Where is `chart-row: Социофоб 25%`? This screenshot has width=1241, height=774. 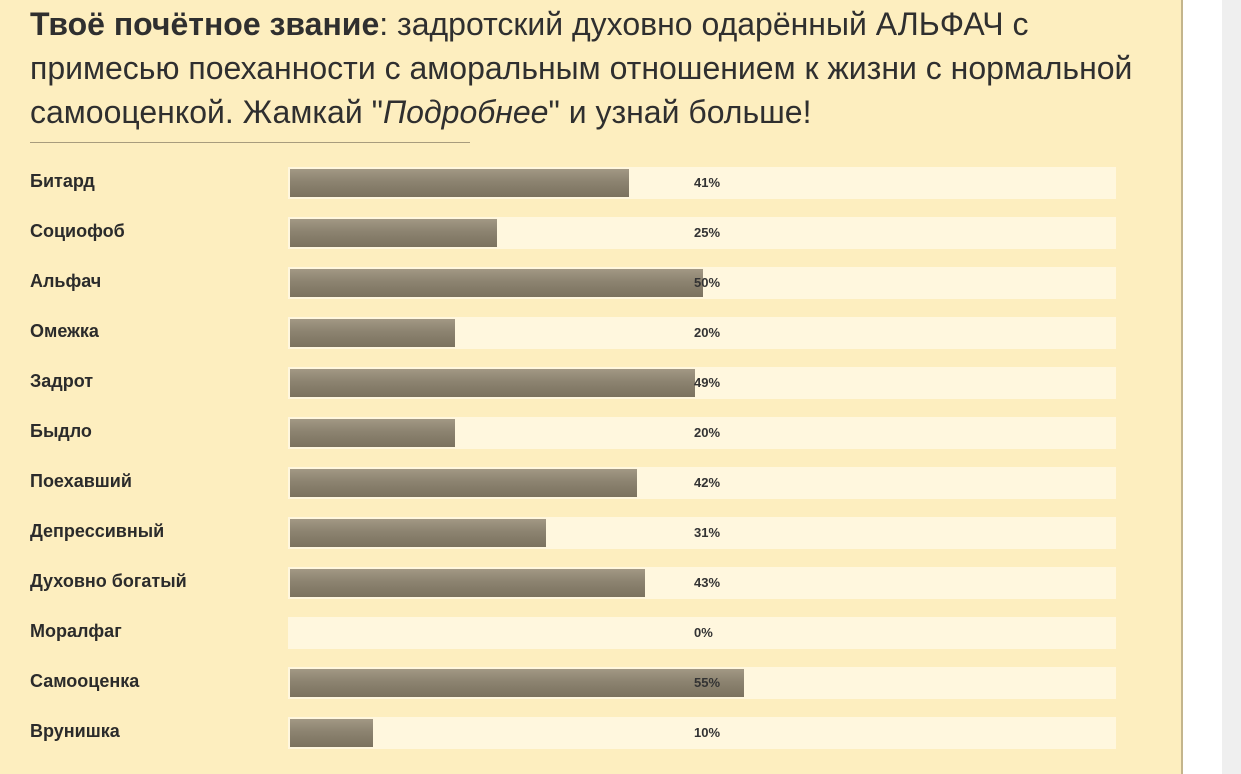 chart-row: Социофоб 25% is located at coordinates (591, 233).